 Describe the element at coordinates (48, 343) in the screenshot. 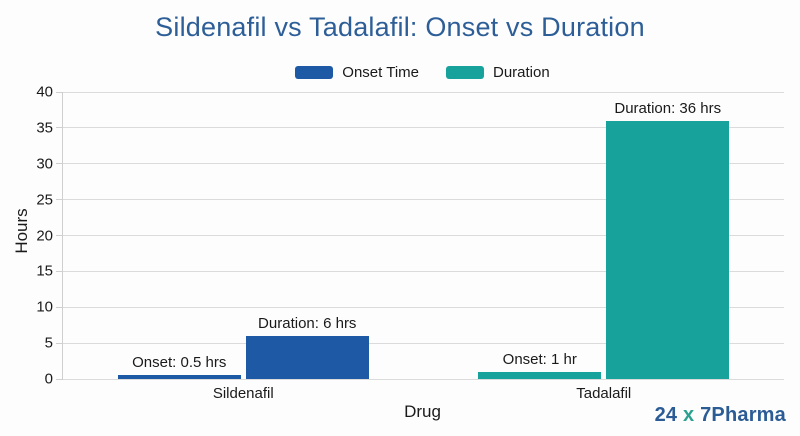

I see `y-tick-label: 5` at that location.